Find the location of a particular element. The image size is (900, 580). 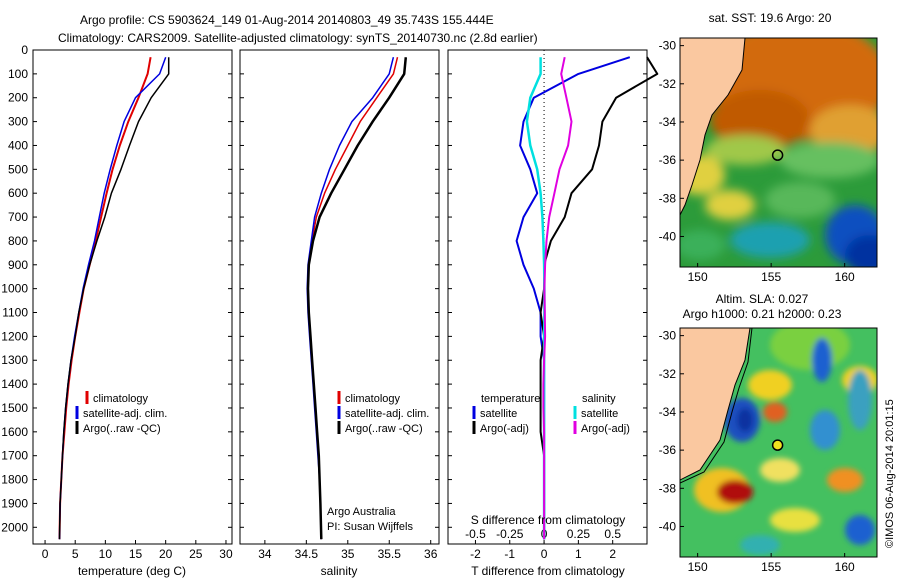

salinity-profiles is located at coordinates (357, 298).